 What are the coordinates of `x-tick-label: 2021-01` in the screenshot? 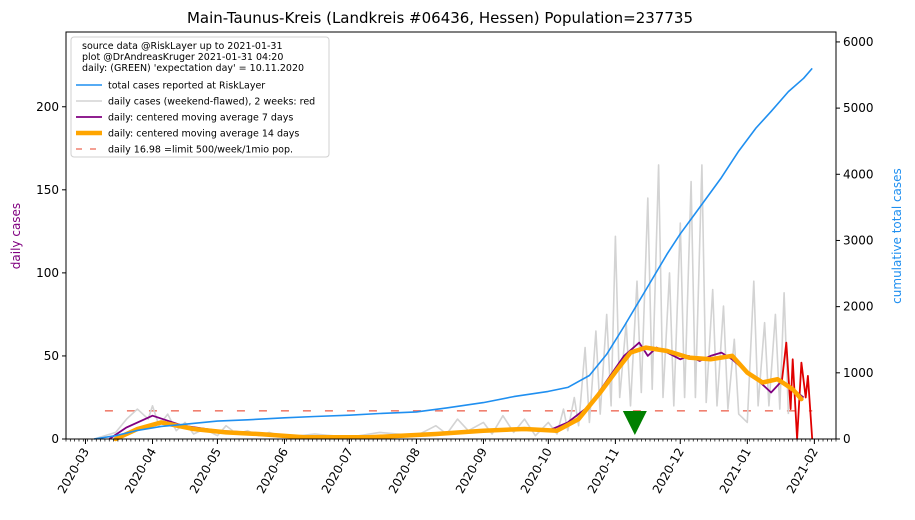 It's located at (735, 471).